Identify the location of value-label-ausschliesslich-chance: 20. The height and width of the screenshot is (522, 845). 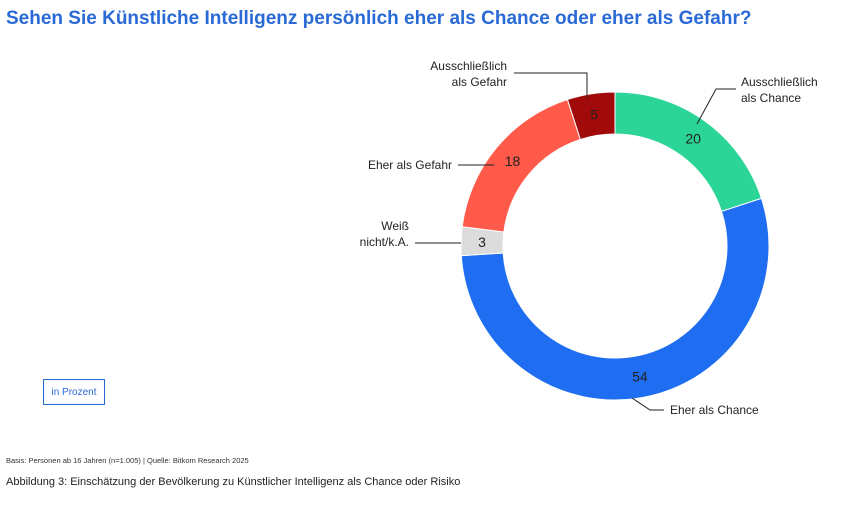
(693, 138).